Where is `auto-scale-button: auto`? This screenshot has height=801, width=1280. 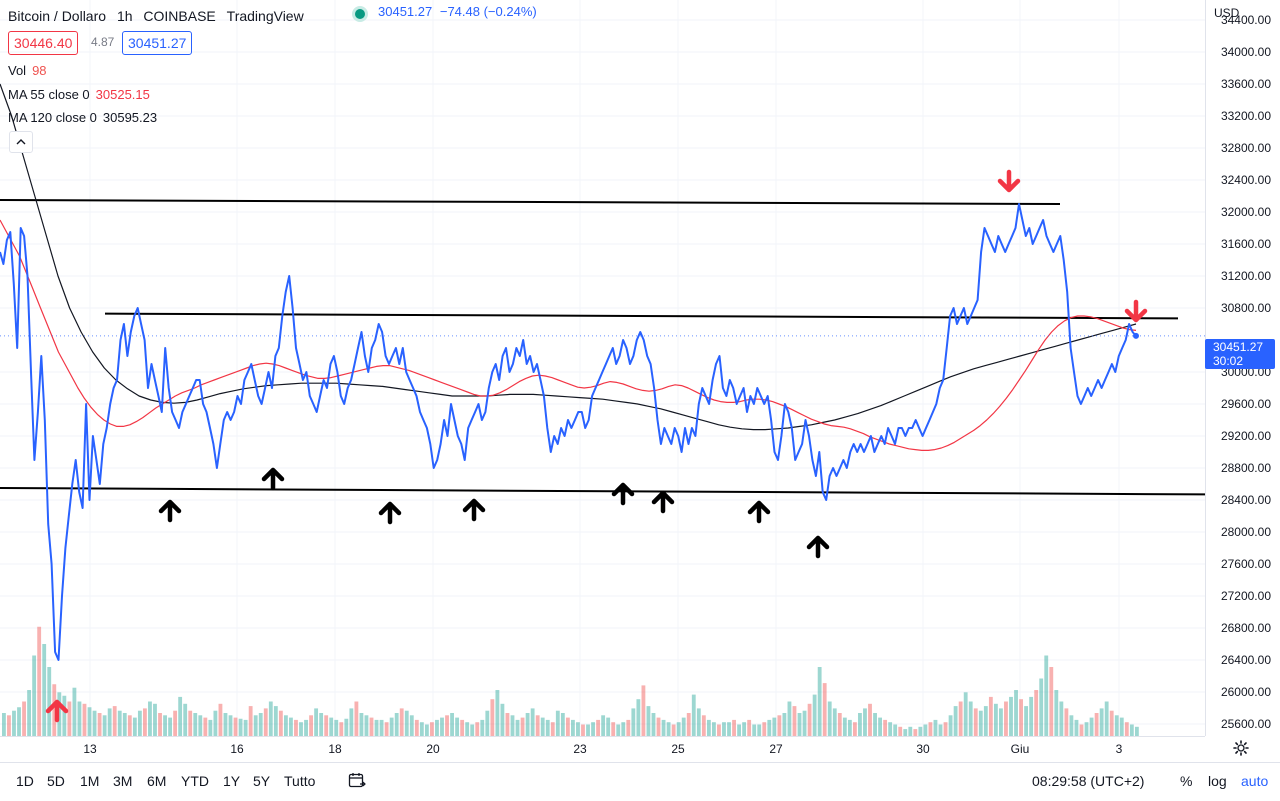
auto-scale-button: auto is located at coordinates (1255, 781).